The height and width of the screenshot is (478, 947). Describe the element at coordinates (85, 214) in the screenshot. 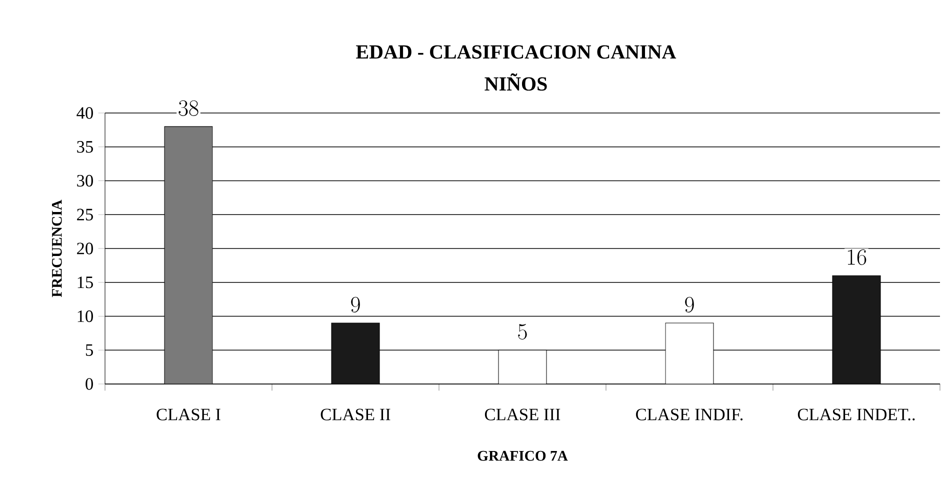

I see `y-tick-label: 25` at that location.